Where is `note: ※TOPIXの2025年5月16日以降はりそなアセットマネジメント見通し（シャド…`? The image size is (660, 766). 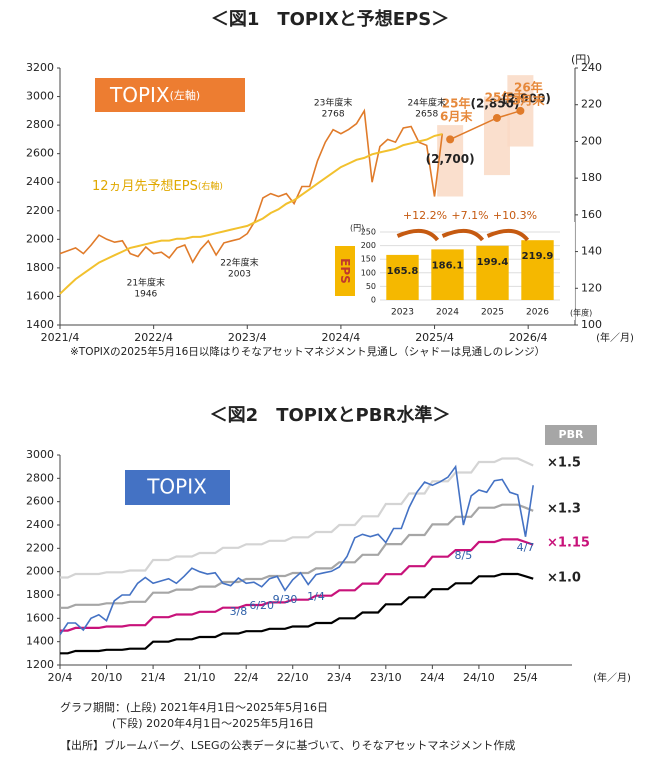 note: ※TOPIXの2025年5月16日以降はりそなアセットマネジメント見通し（シャド… is located at coordinates (307, 351).